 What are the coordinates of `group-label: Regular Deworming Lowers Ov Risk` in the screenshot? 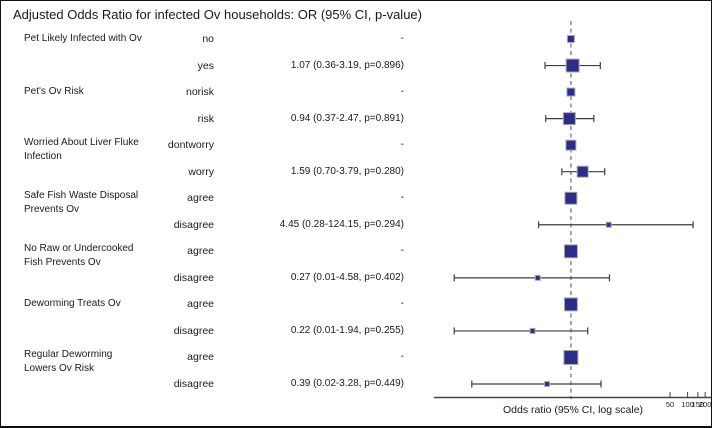 It's located at (68, 362).